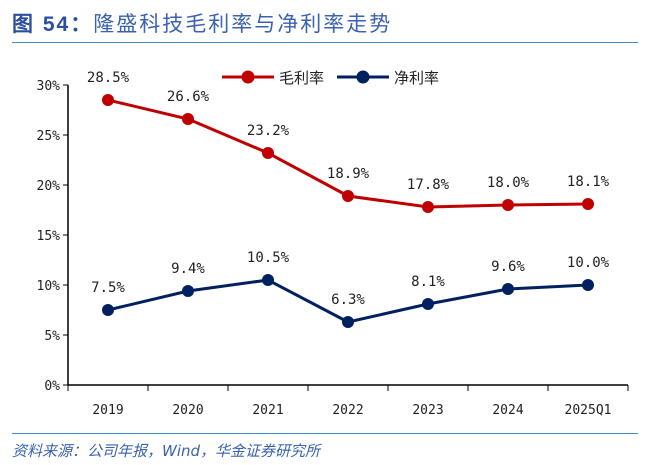  I want to click on data-label: 28.5%, so click(108, 78).